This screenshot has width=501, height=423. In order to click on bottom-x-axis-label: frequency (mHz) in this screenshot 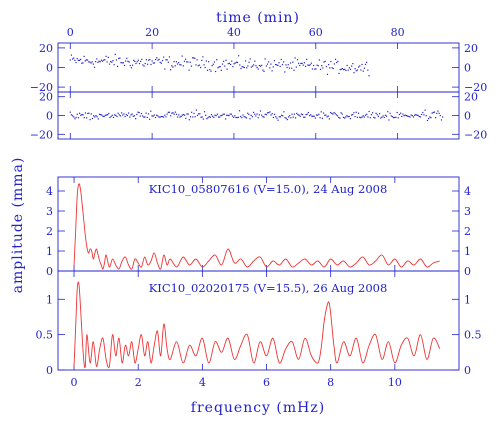, I will do `click(258, 408)`.